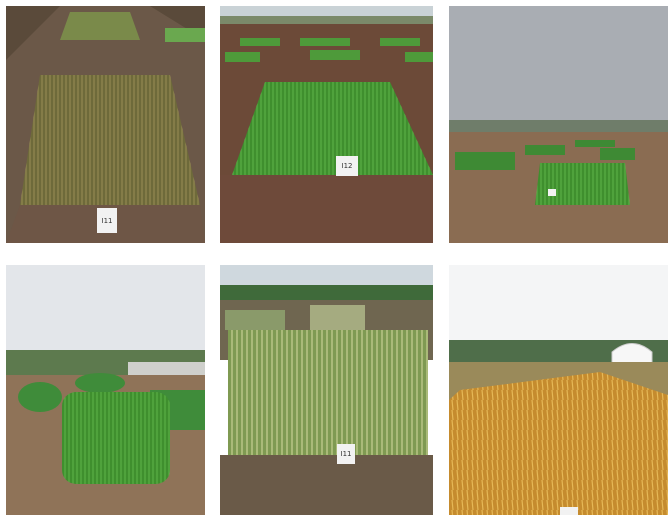  I want to click on photo-2: I12, so click(326, 124).